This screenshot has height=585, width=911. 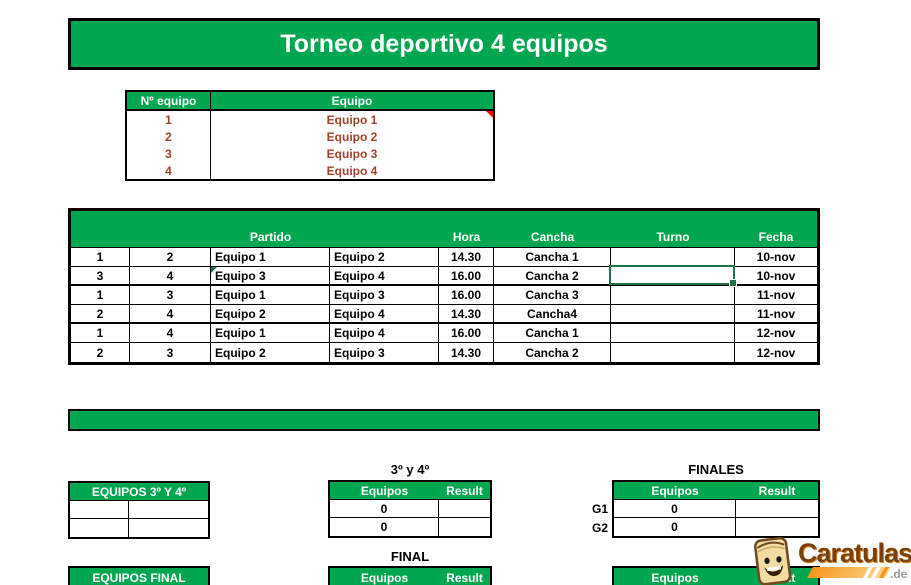 What do you see at coordinates (169, 100) in the screenshot?
I see `teams-header-num: Nº equipo` at bounding box center [169, 100].